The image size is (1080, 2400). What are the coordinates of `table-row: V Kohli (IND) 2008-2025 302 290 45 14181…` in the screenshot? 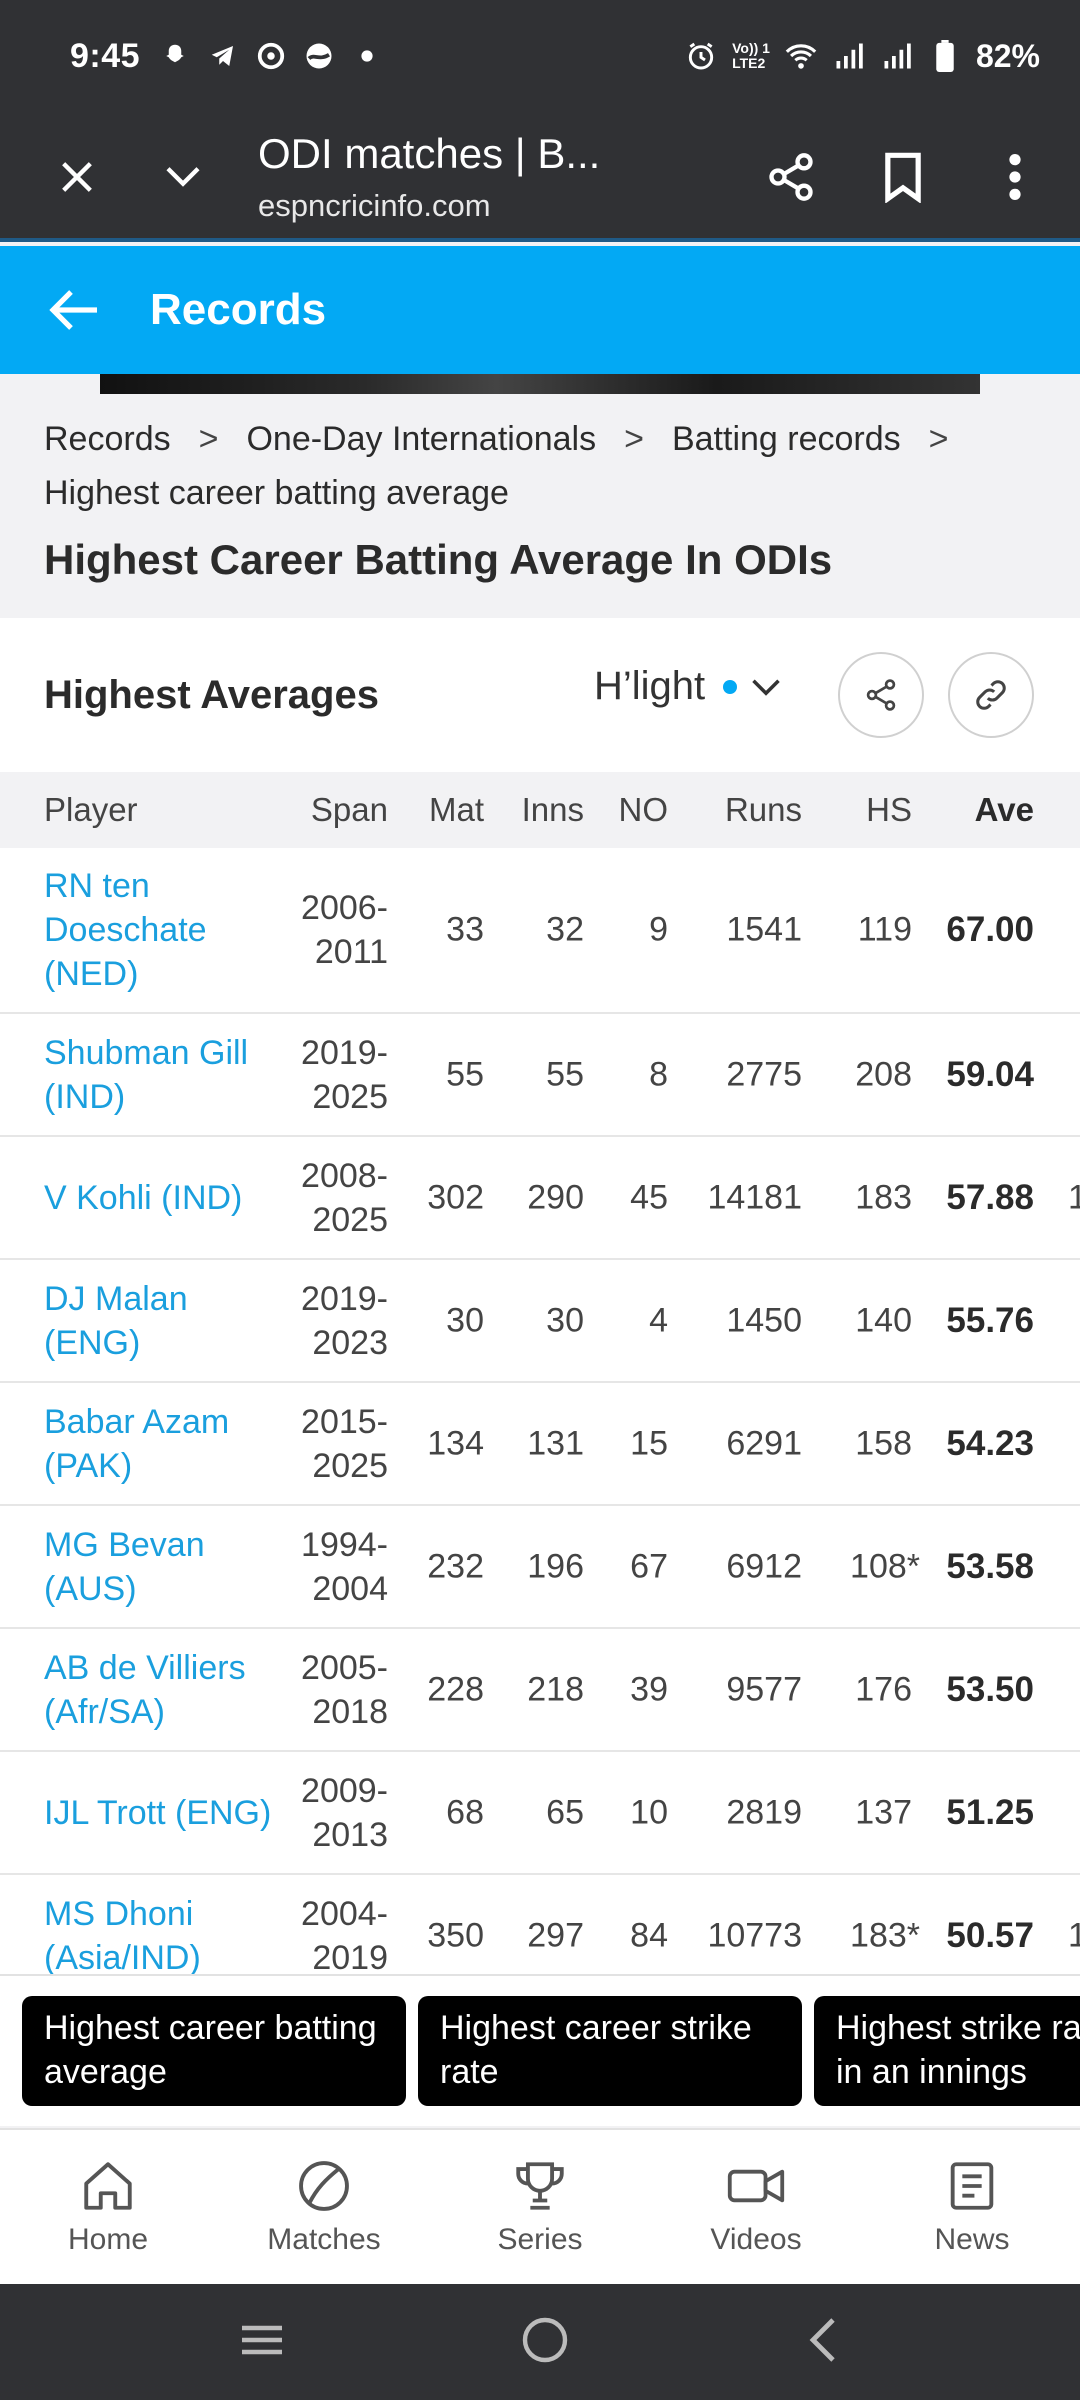 It's located at (540, 1198).